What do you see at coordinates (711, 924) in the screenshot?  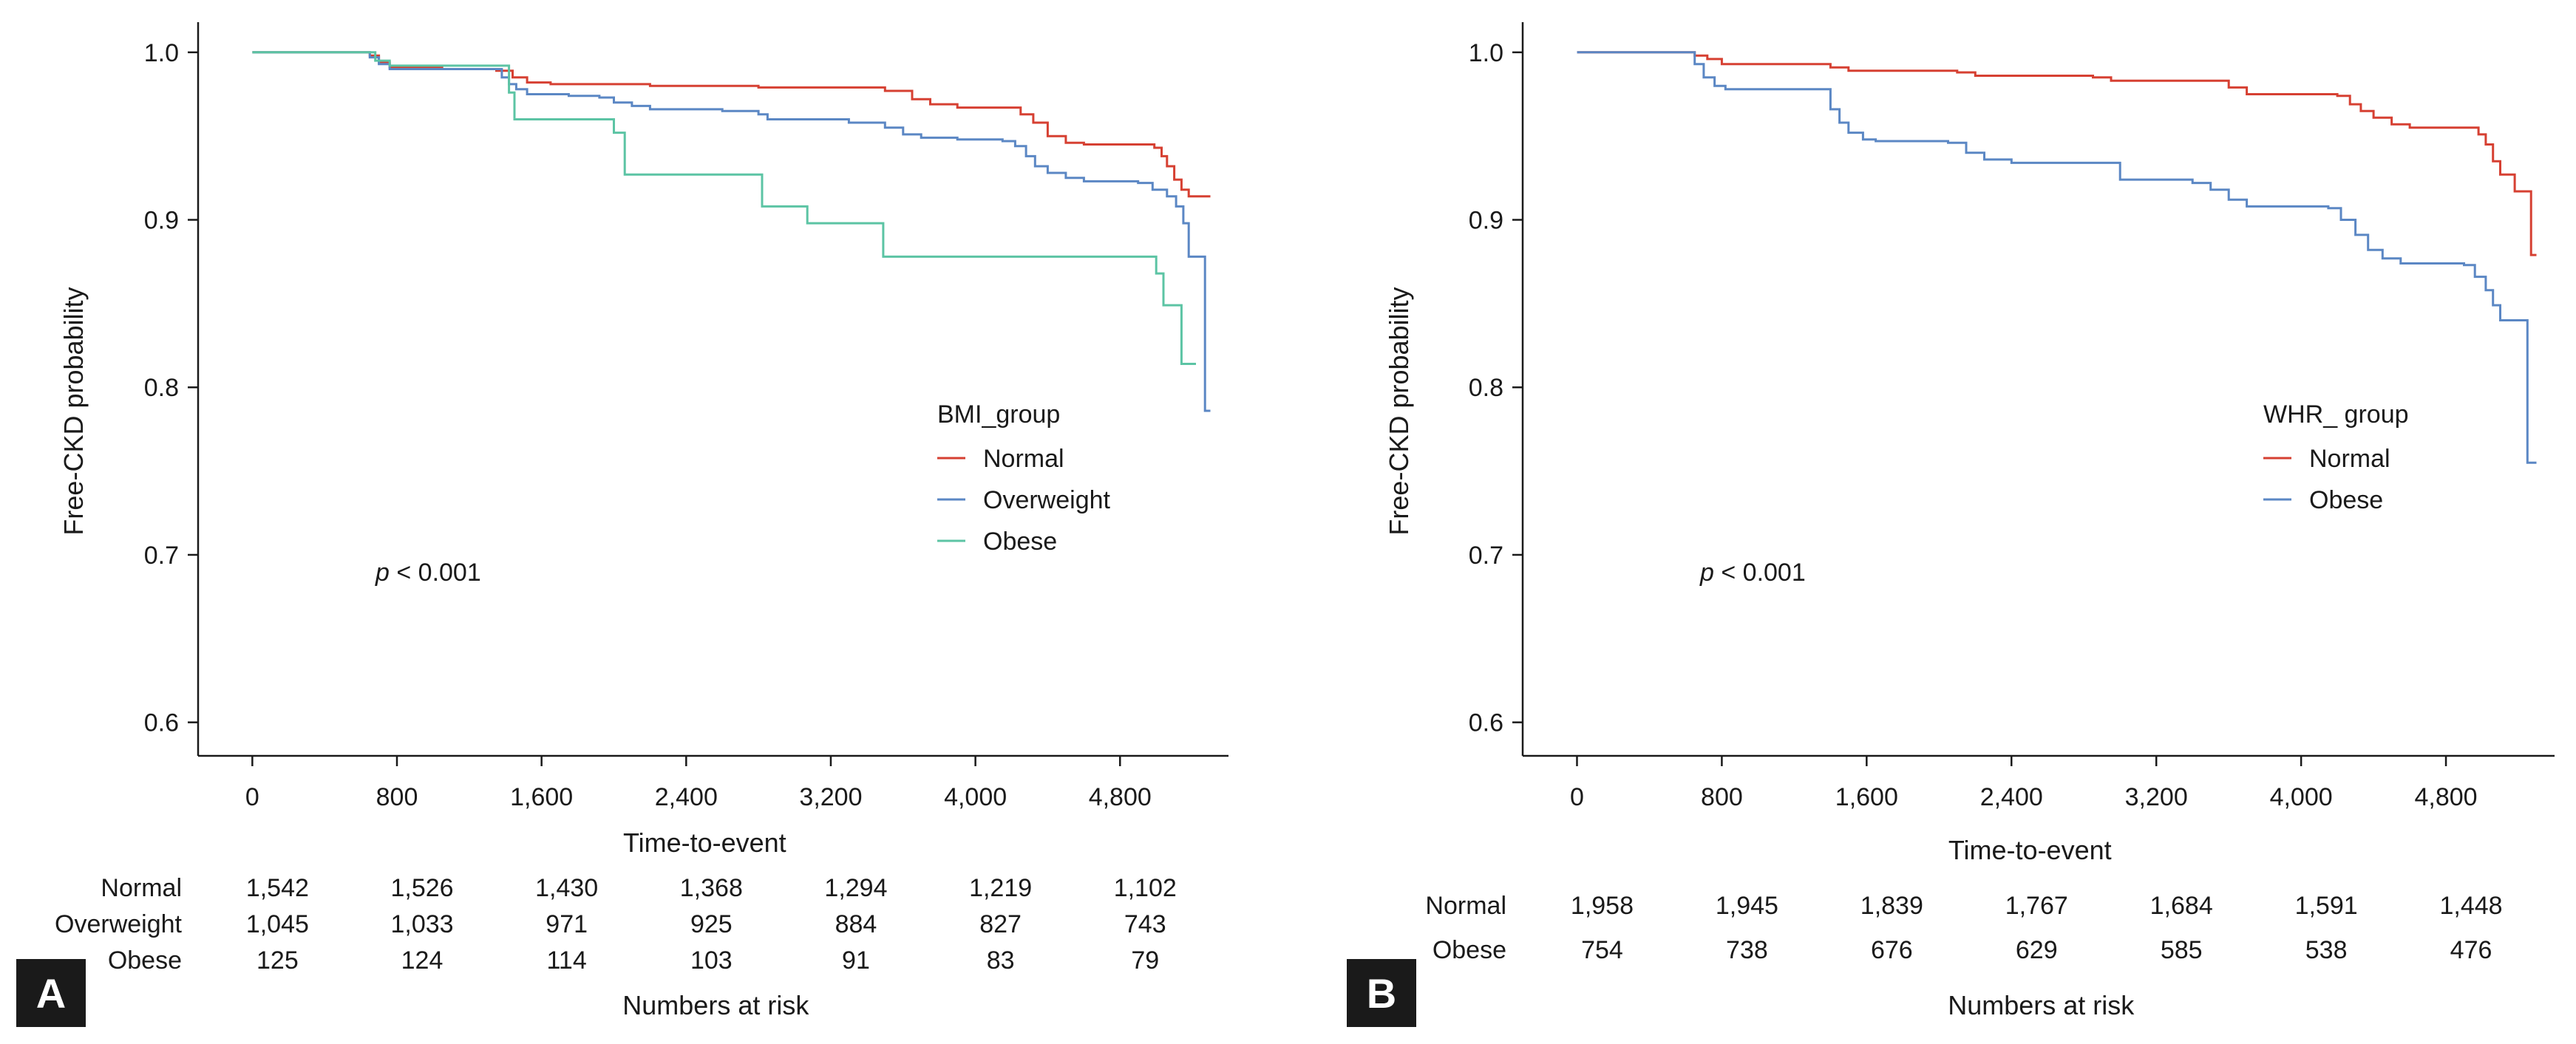 I see `risk-value: 925` at bounding box center [711, 924].